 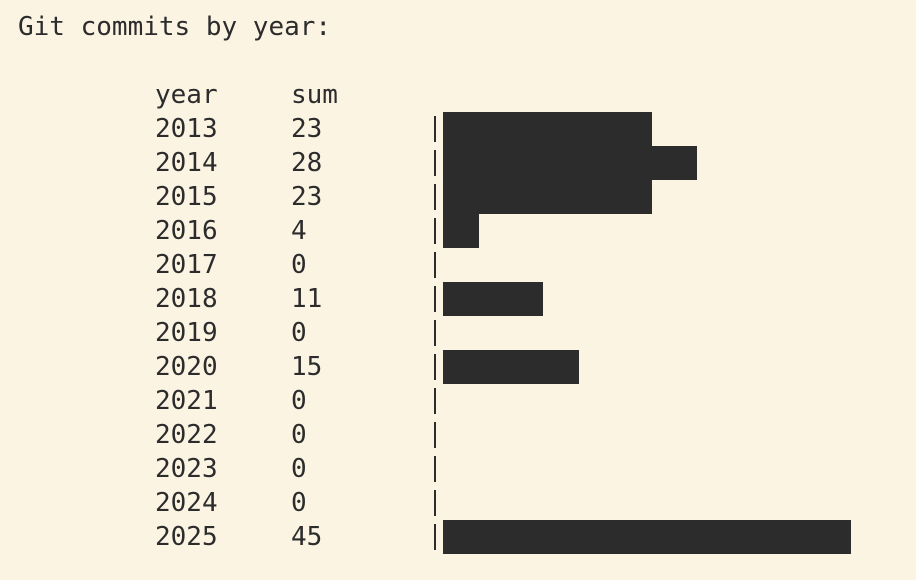 What do you see at coordinates (458, 503) in the screenshot?
I see `chart-row-2024: 2024 0` at bounding box center [458, 503].